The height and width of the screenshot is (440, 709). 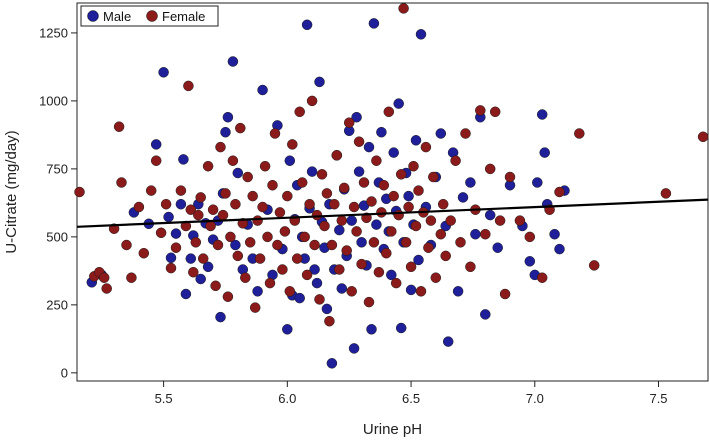 What do you see at coordinates (64, 372) in the screenshot?
I see `y-tick-label: 0` at bounding box center [64, 372].